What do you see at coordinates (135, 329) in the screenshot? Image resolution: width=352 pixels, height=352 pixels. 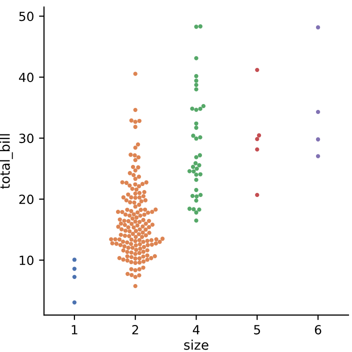 I see `x-tick-label: 2` at bounding box center [135, 329].